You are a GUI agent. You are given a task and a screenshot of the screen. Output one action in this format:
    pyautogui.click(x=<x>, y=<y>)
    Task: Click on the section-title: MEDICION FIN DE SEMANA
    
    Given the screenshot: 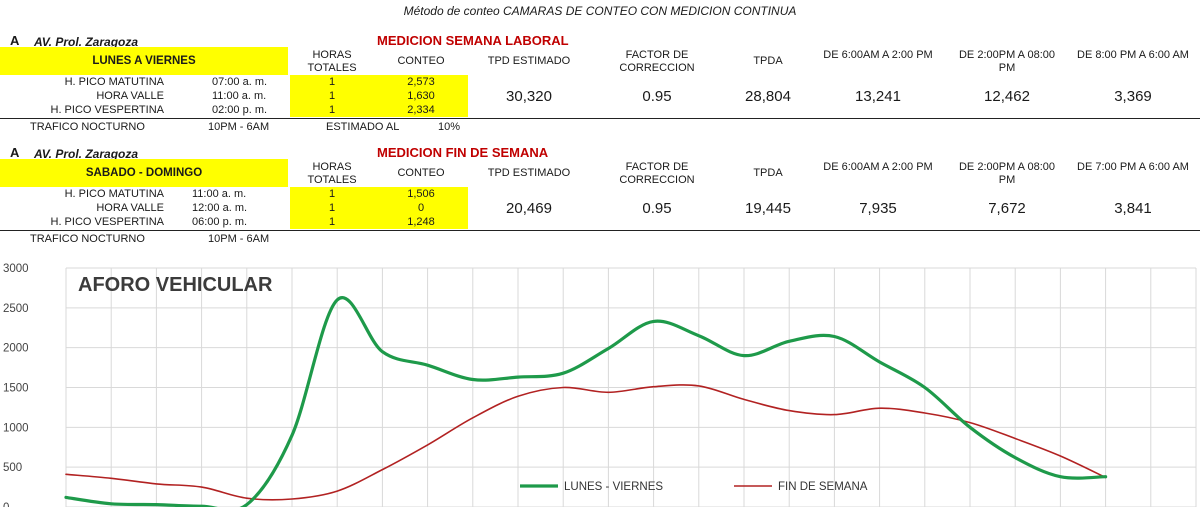 What is the action you would take?
    pyautogui.click(x=463, y=152)
    